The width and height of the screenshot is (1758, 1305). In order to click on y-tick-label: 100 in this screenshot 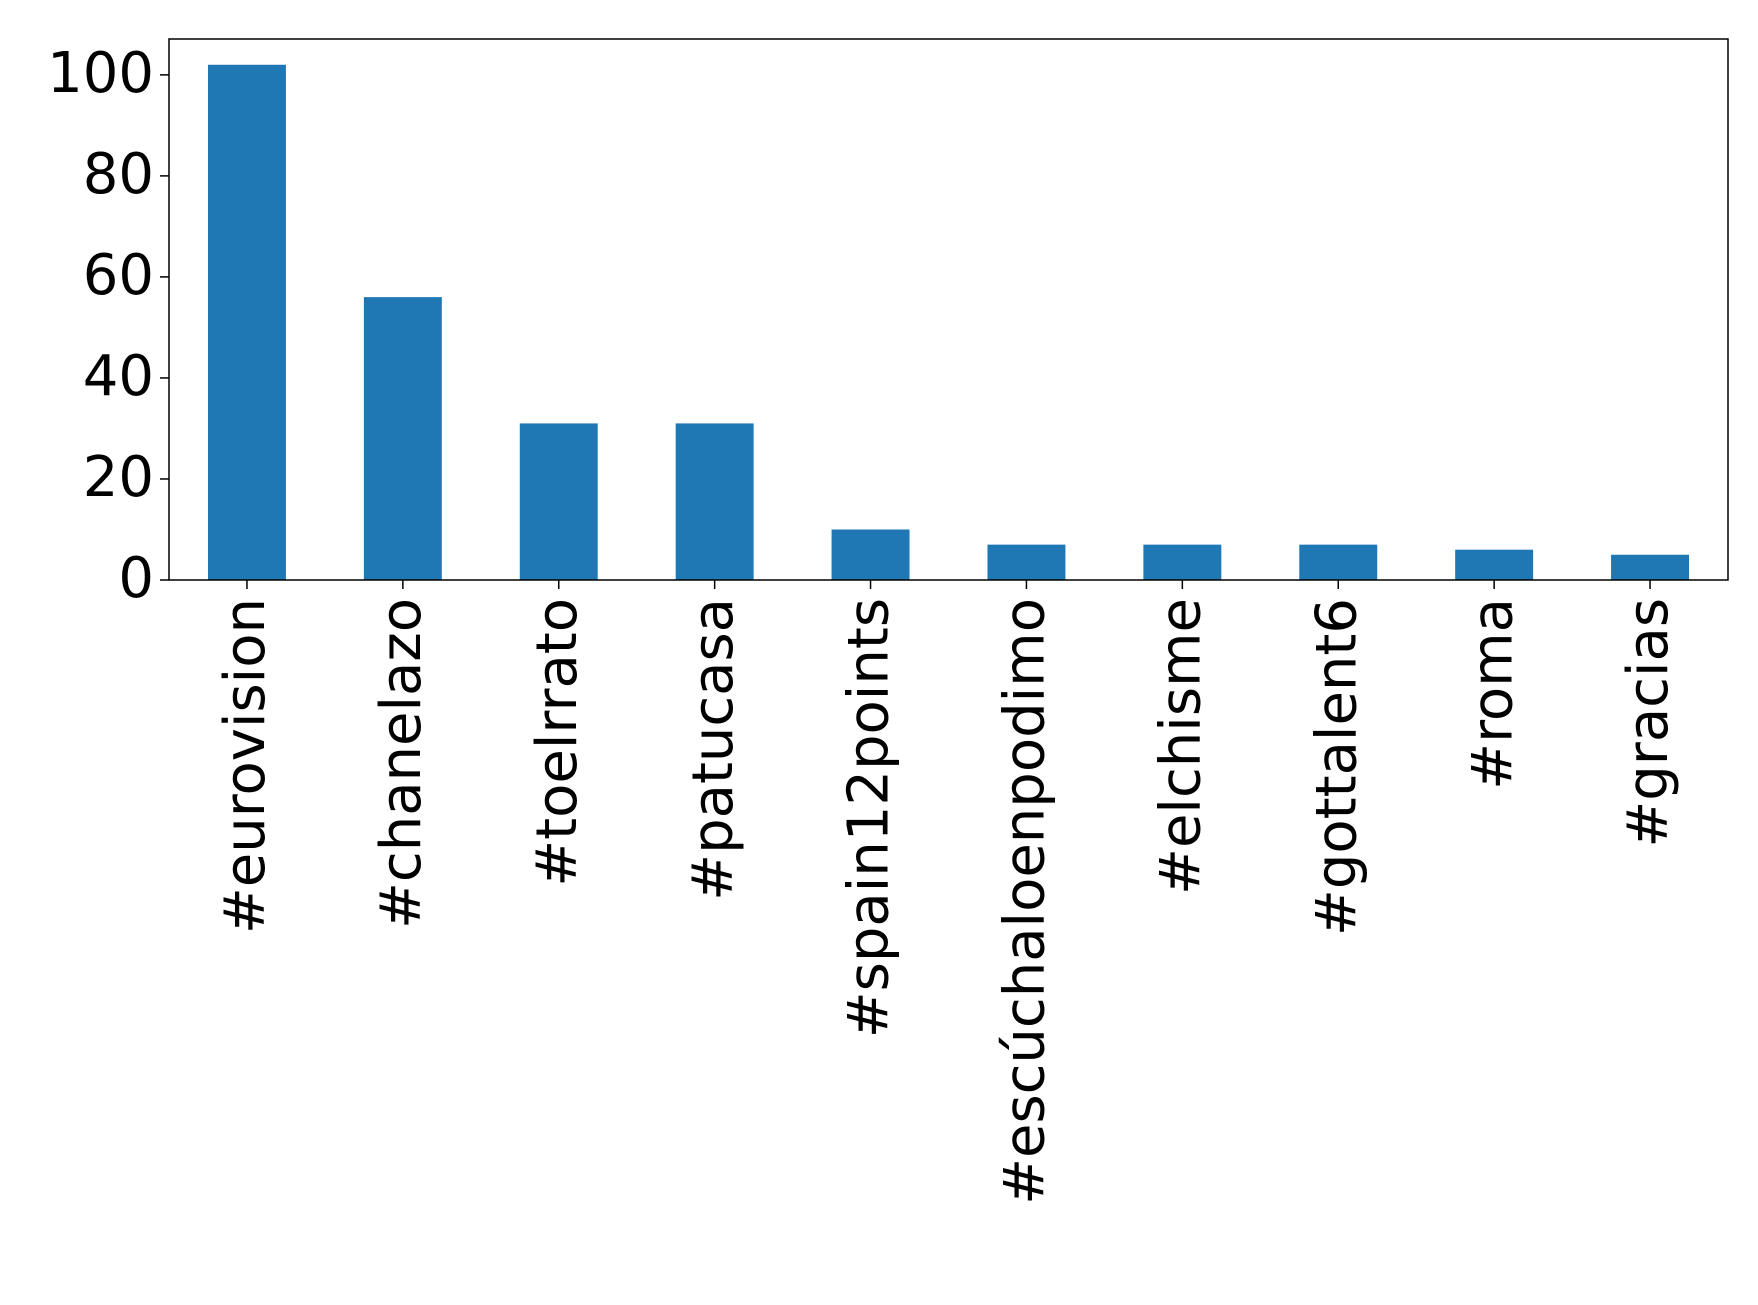, I will do `click(100, 73)`.